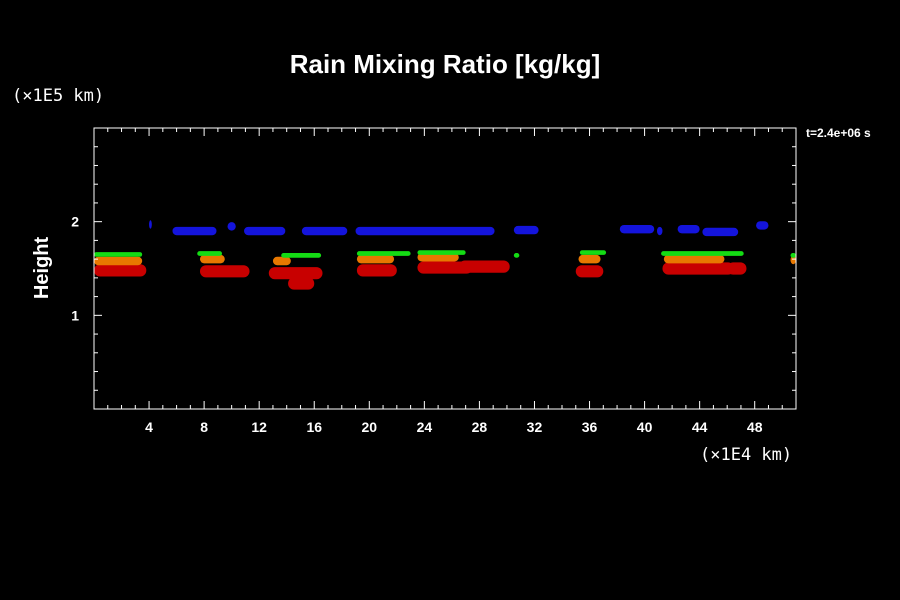 The width and height of the screenshot is (900, 600). Describe the element at coordinates (370, 427) in the screenshot. I see `x-tick-label: 20` at that location.